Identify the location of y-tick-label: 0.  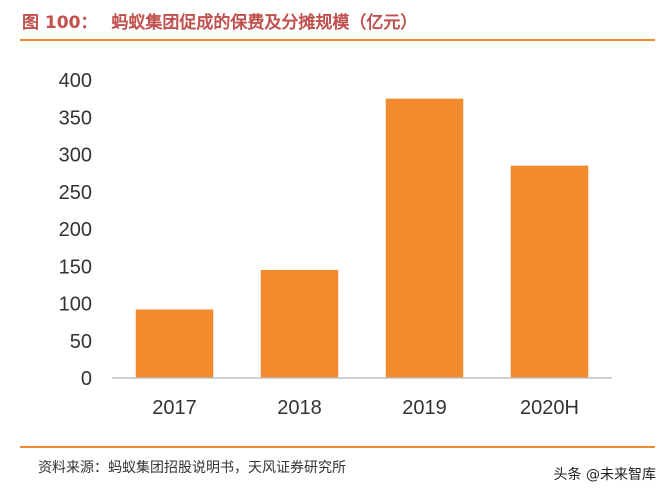
(86, 379).